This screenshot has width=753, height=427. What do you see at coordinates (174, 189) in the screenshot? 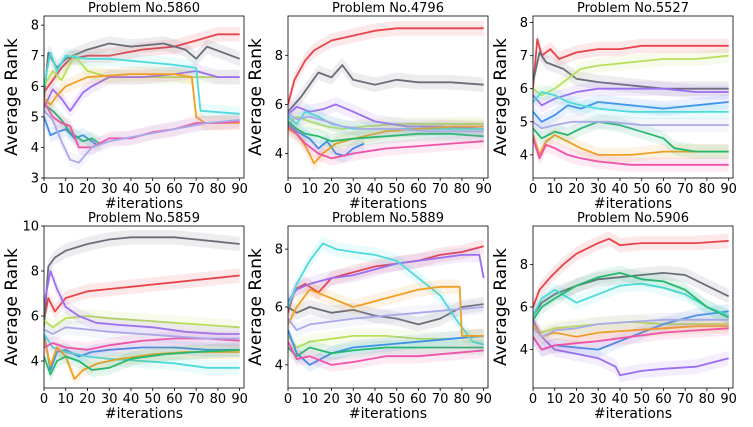
I see `x-tick-label: 60` at bounding box center [174, 189].